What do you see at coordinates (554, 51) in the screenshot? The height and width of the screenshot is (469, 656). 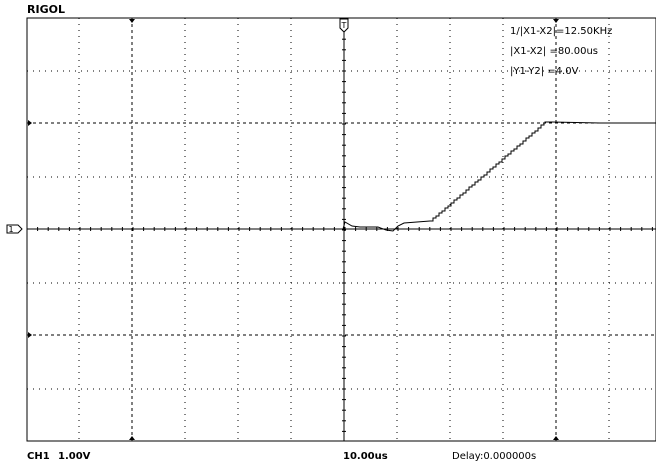 I see `delta-x-readout: |X1-X2| =80.00us` at bounding box center [554, 51].